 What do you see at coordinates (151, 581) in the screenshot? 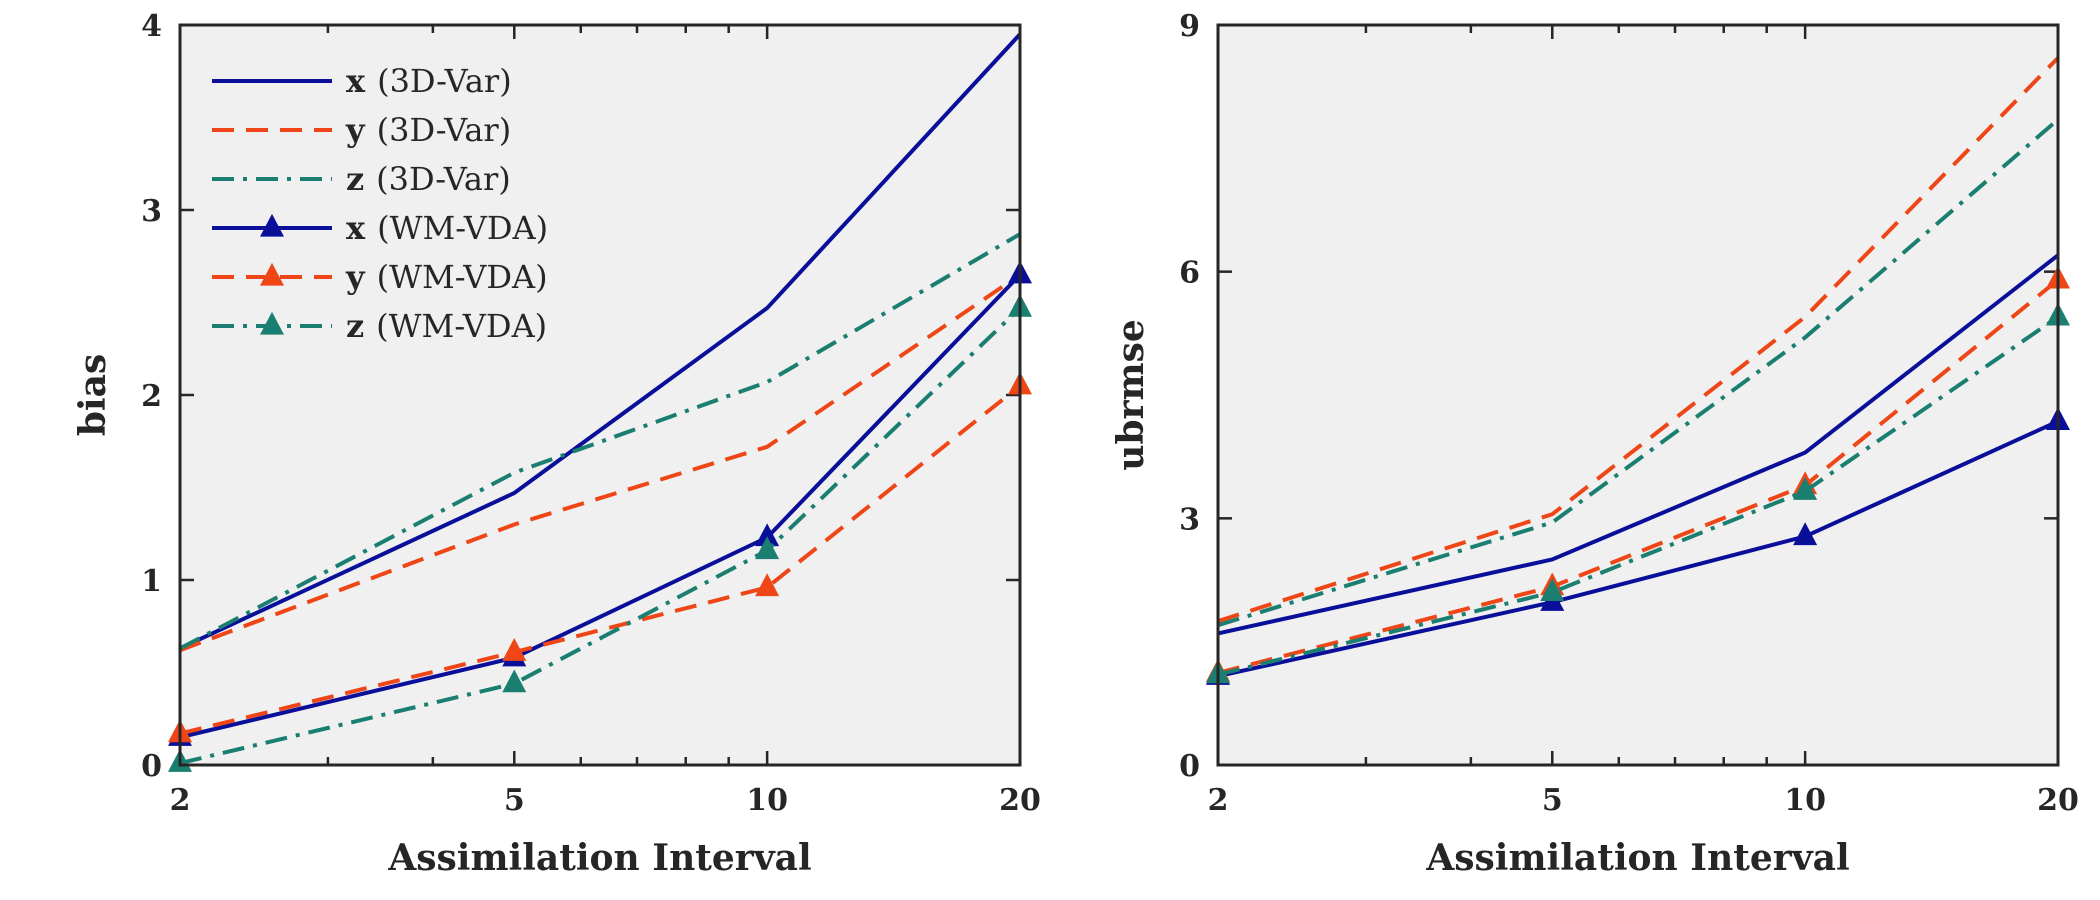
I see `y-tick-label: 1` at bounding box center [151, 581].